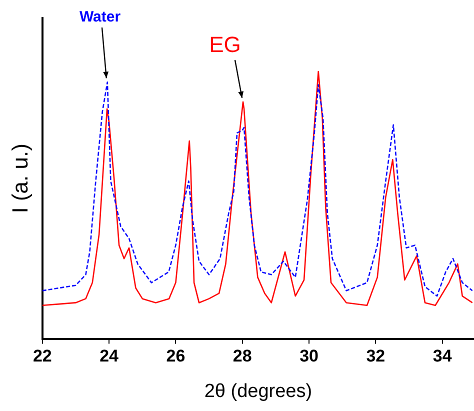 The image size is (474, 411). I want to click on x-tick-label: 32, so click(376, 356).